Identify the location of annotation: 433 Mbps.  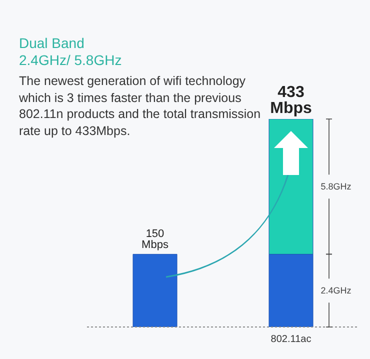
(291, 100).